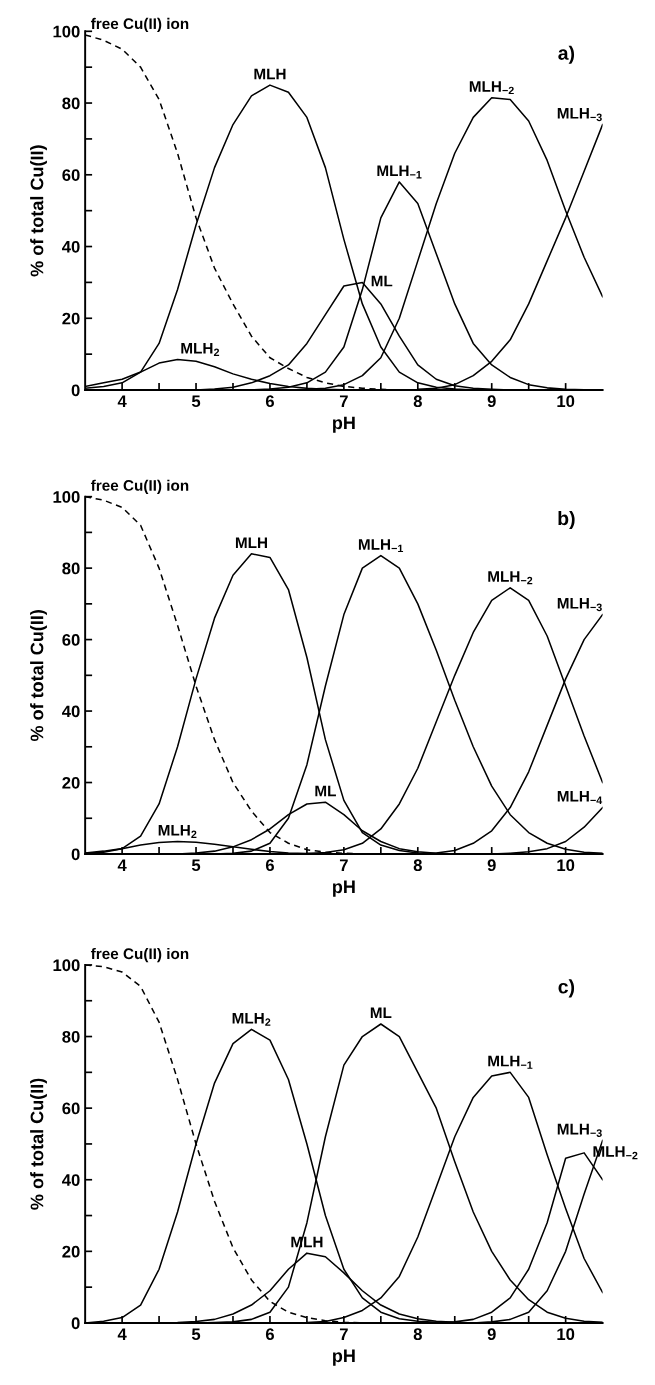 This screenshot has width=655, height=1385. I want to click on annotation: a), so click(566, 54).